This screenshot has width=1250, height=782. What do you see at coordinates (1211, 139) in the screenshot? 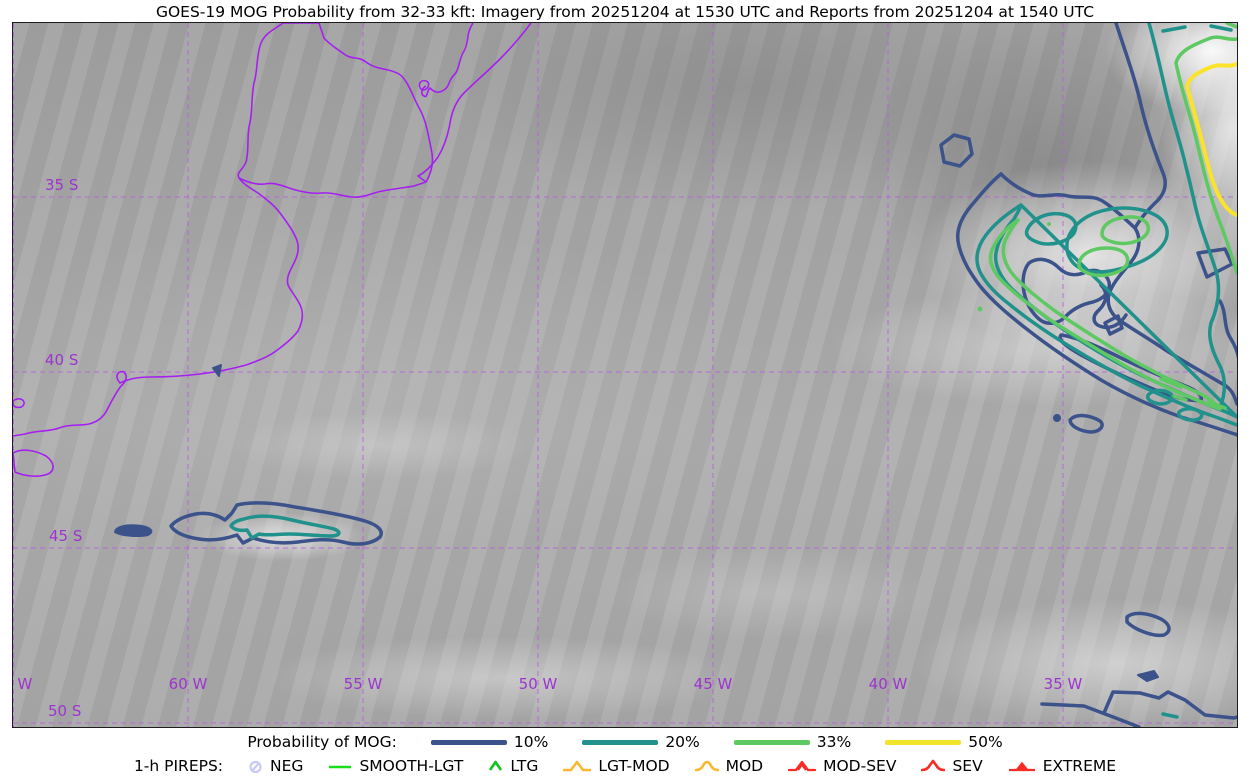
I see `mog-contours-50pct` at bounding box center [1211, 139].